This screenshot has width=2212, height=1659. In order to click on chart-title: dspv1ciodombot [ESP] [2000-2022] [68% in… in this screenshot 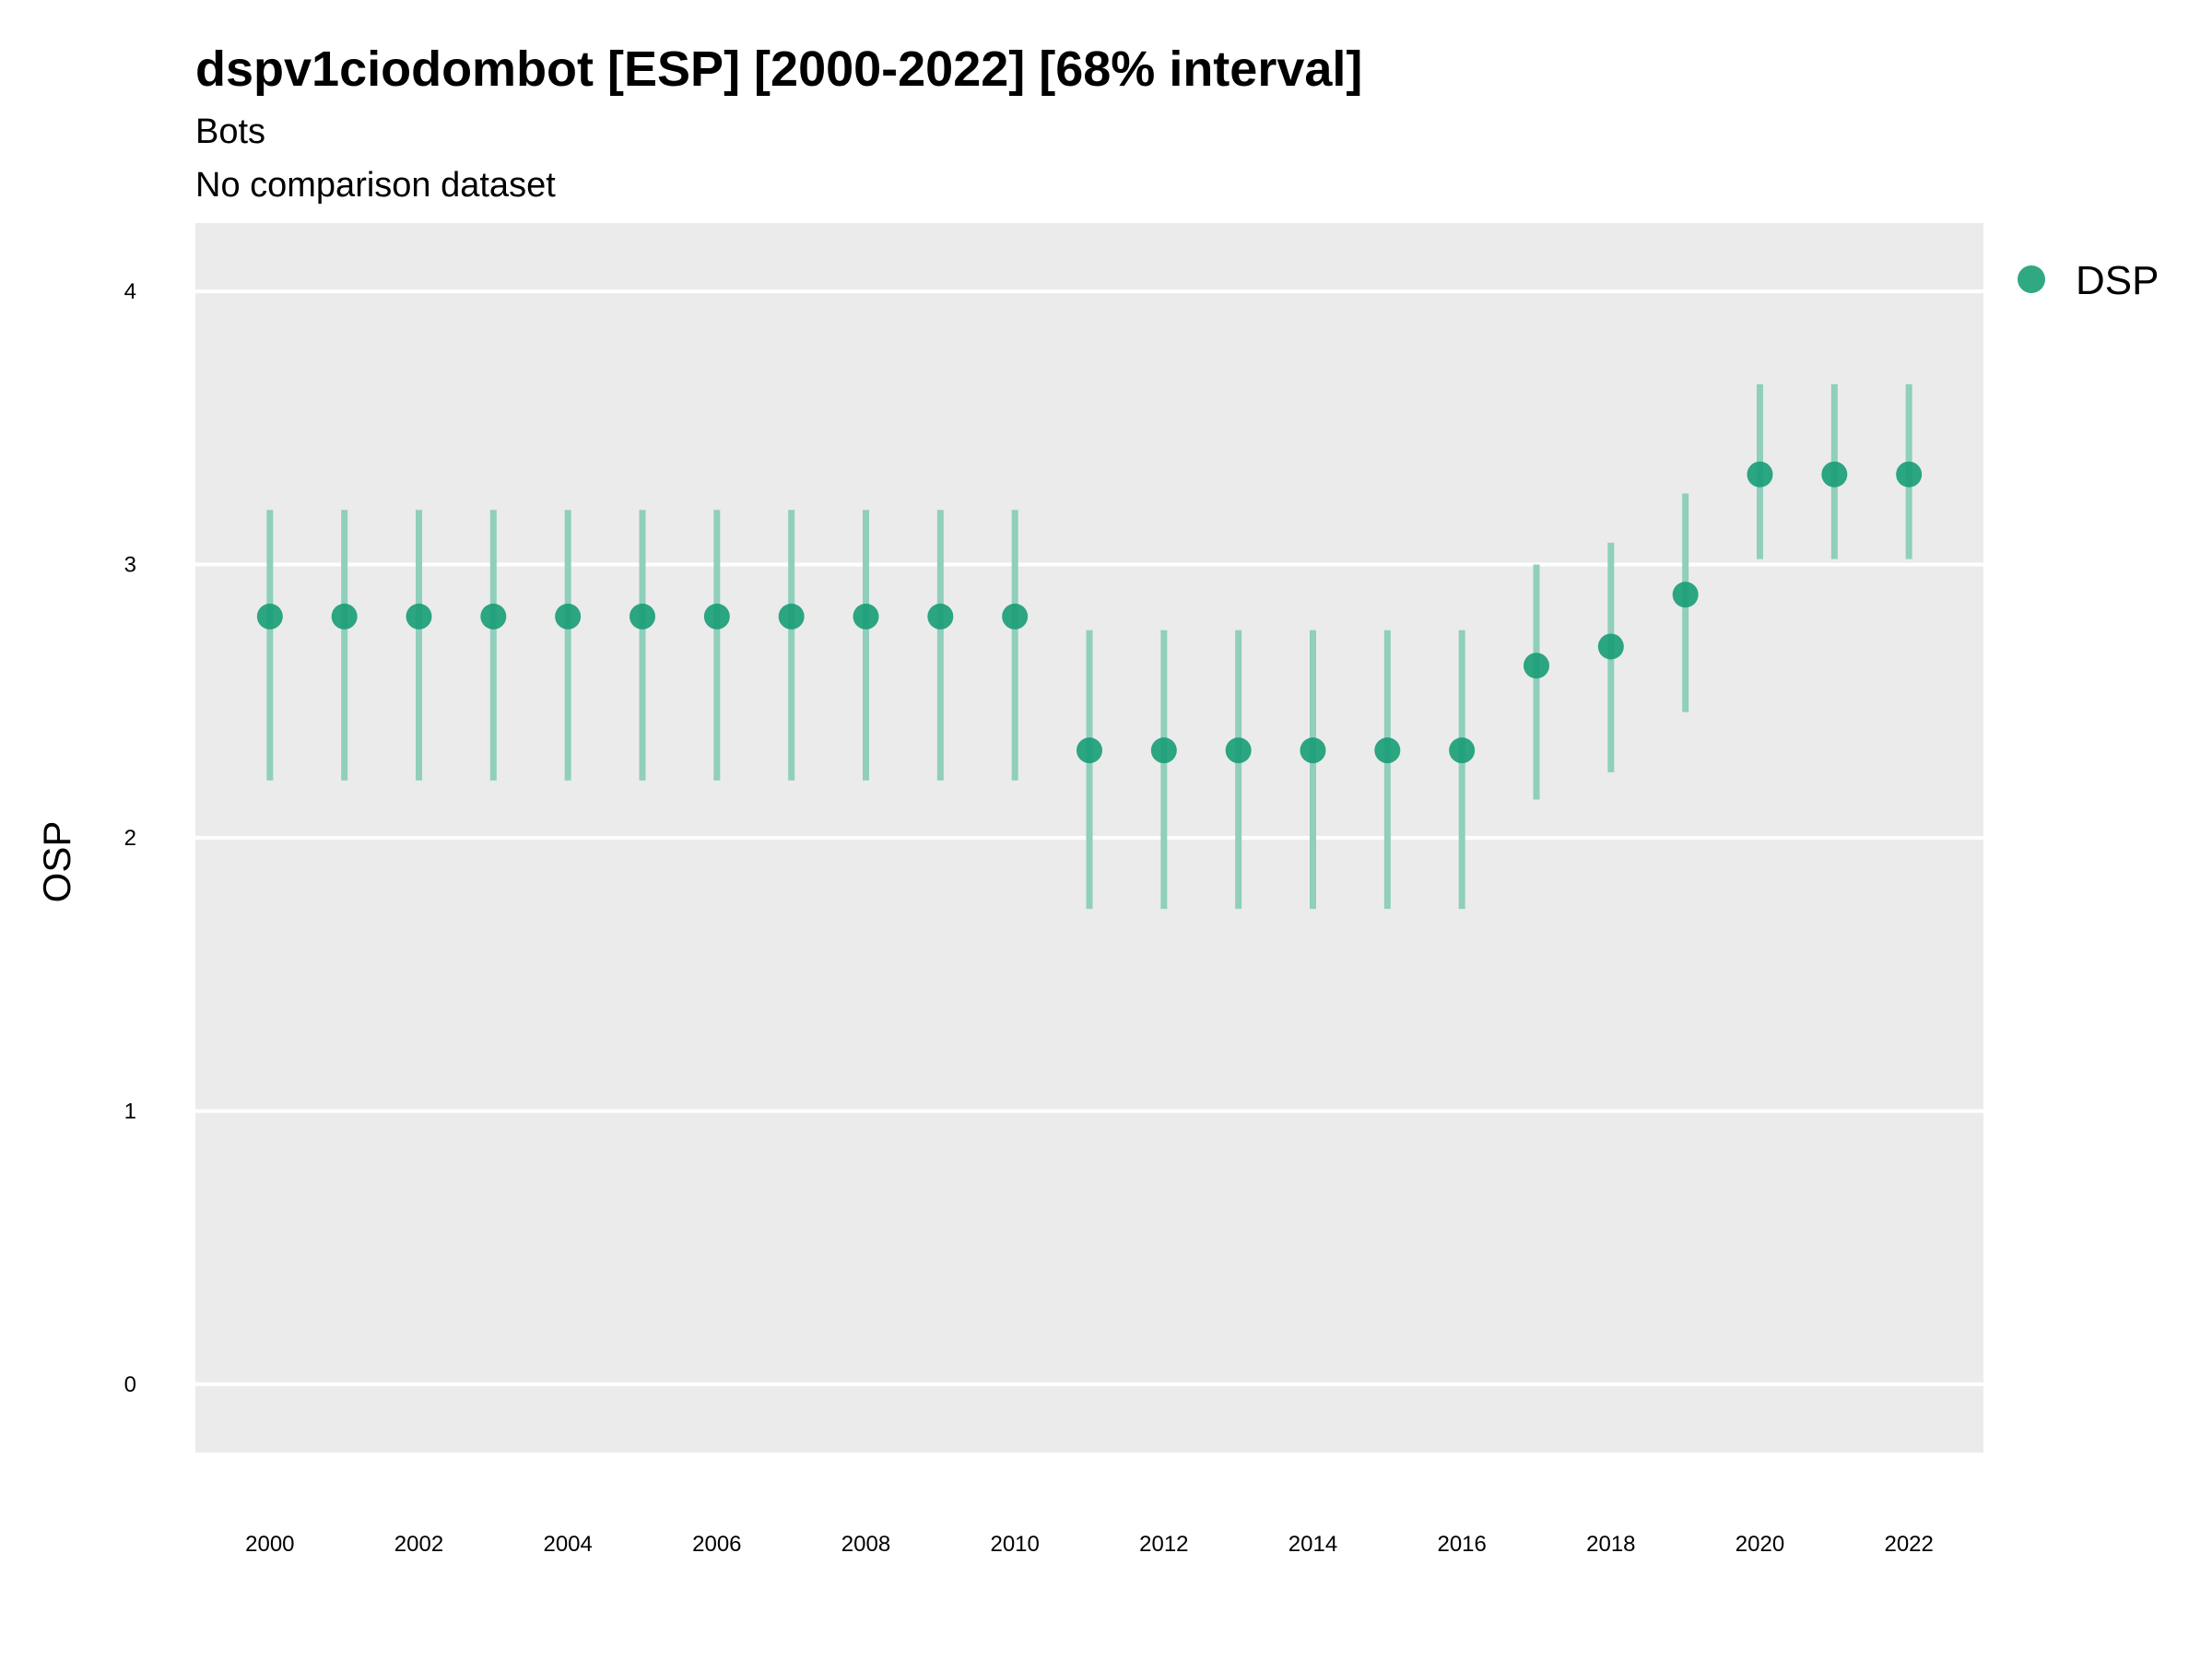, I will do `click(778, 69)`.